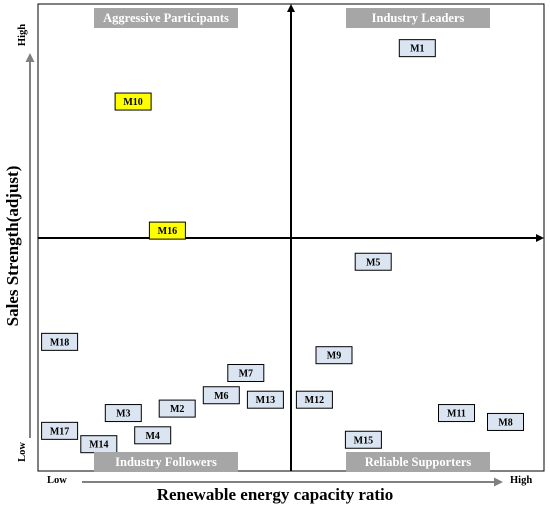  I want to click on quadrant-label-reliable-supporters: Reliable Supporters, so click(418, 462).